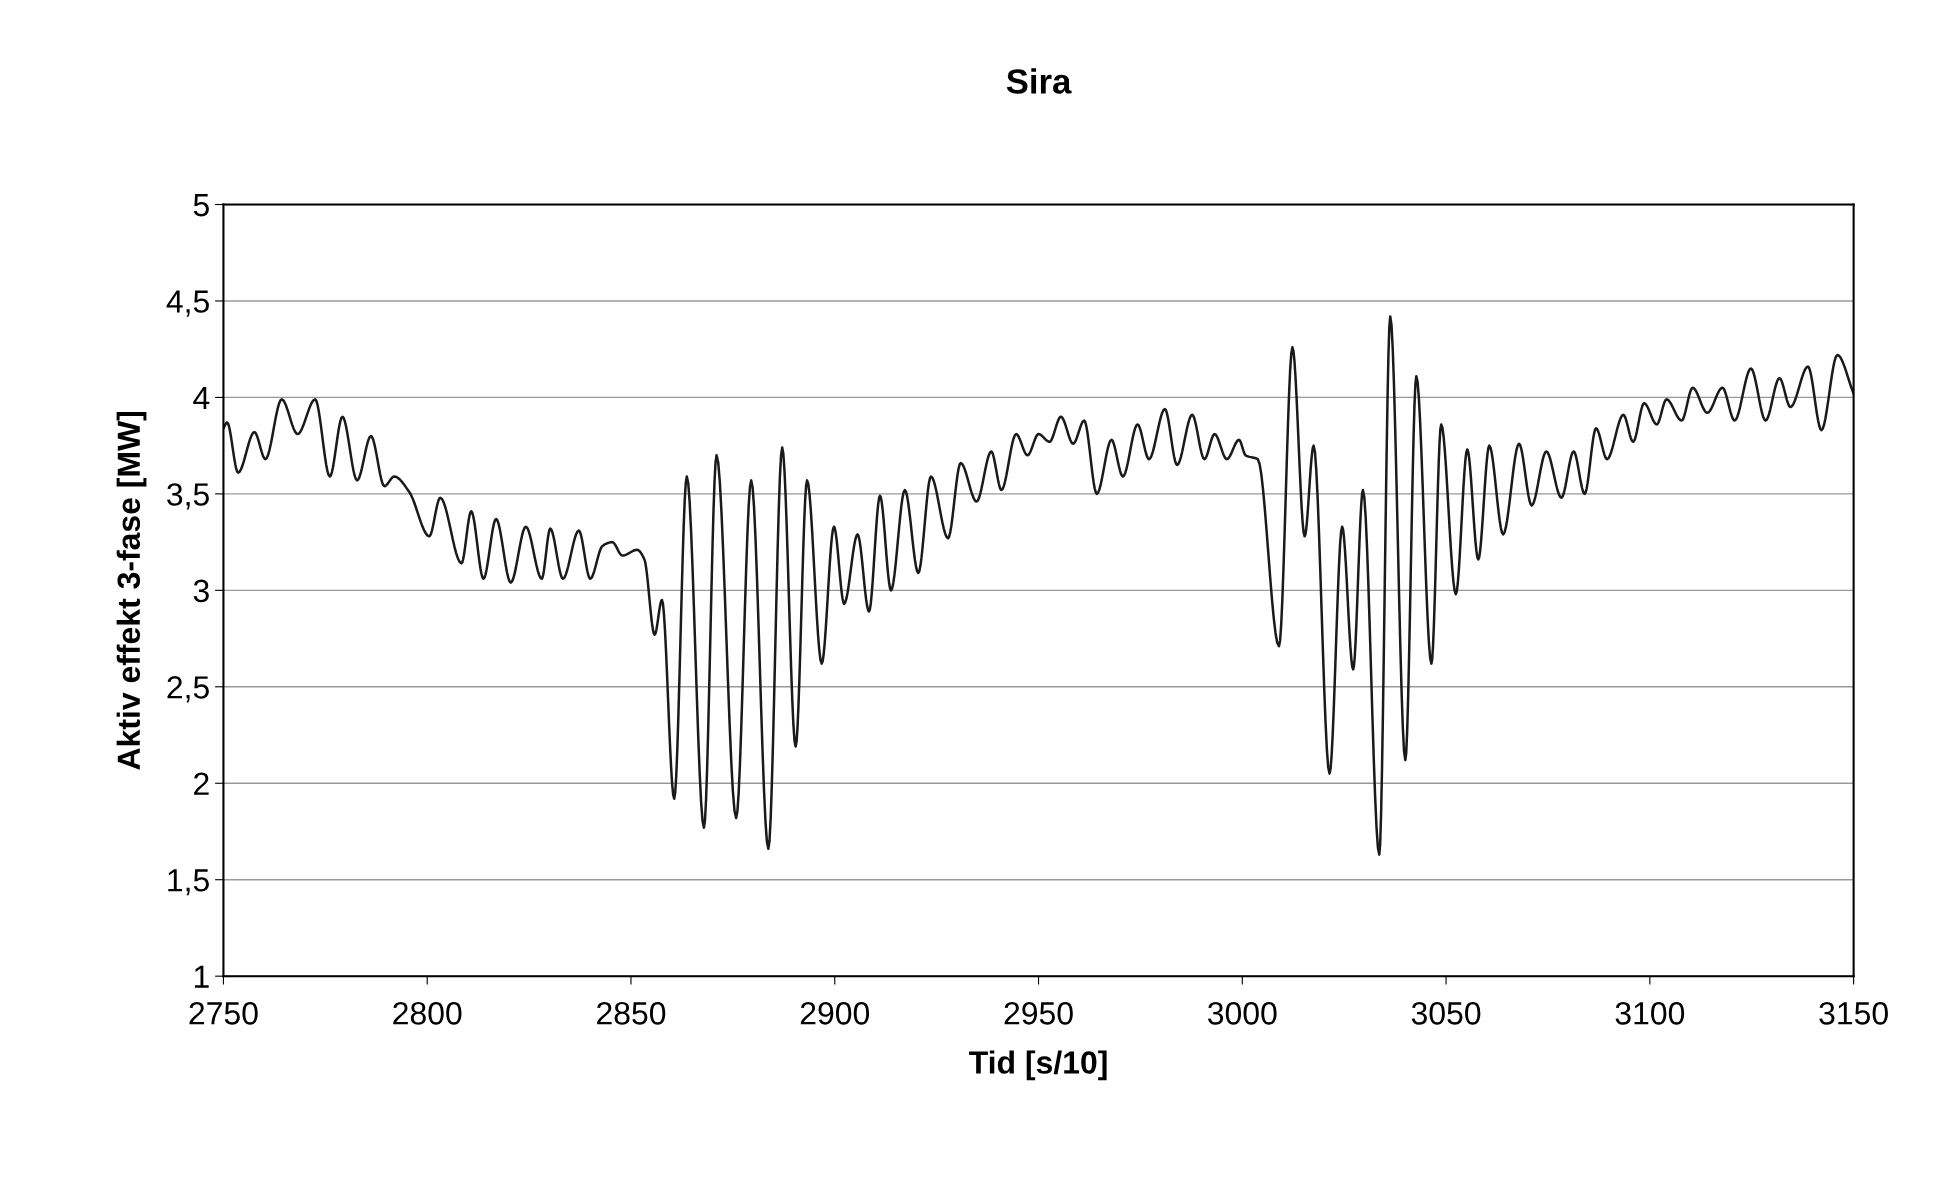 This screenshot has width=1943, height=1189. Describe the element at coordinates (631, 1013) in the screenshot. I see `x-tick-label: 2850` at that location.